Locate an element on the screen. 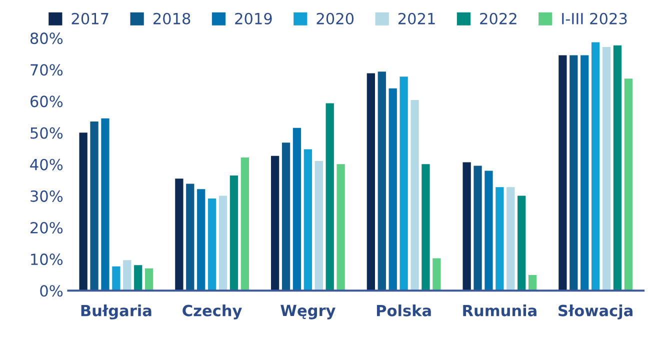 The image size is (650, 346). y-tick-label: 50% is located at coordinates (46, 133).